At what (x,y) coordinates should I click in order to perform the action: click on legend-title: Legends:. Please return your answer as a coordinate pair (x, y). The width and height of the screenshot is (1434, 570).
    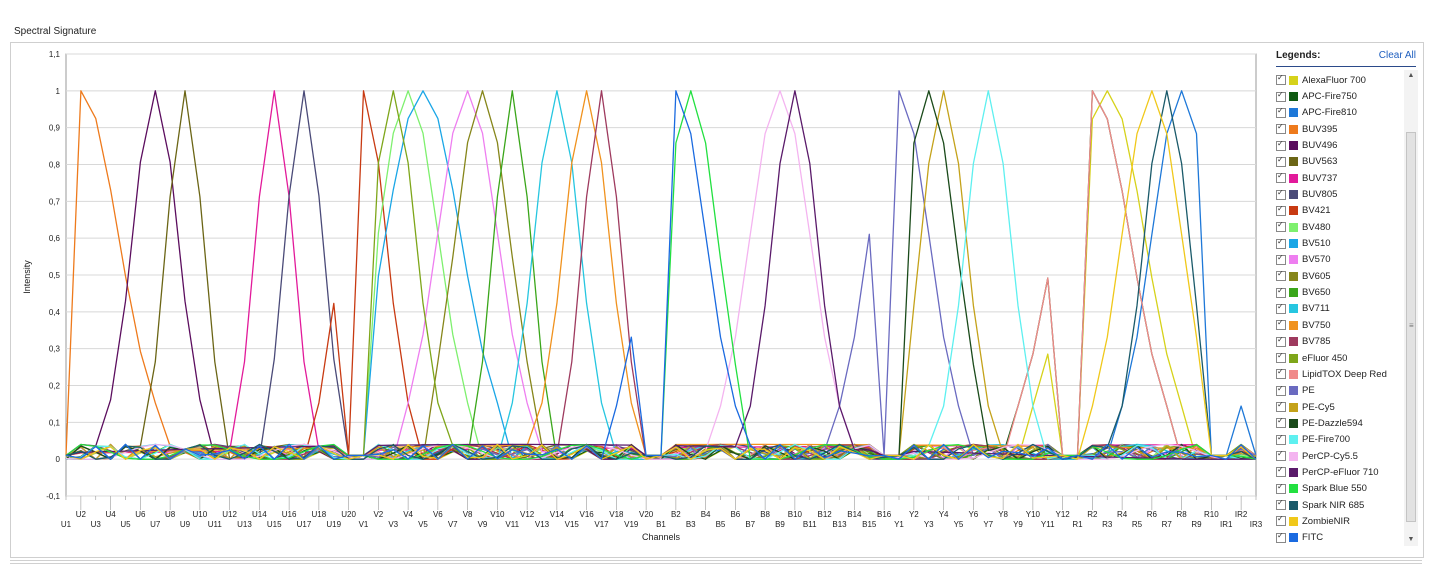
    Looking at the image, I should click on (1298, 55).